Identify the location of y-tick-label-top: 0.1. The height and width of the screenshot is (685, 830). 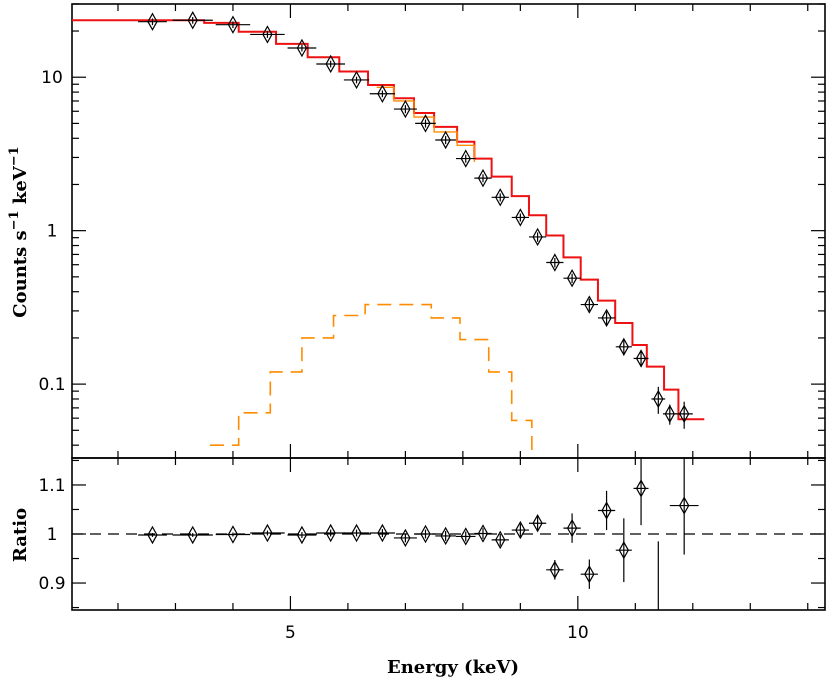
(51, 385).